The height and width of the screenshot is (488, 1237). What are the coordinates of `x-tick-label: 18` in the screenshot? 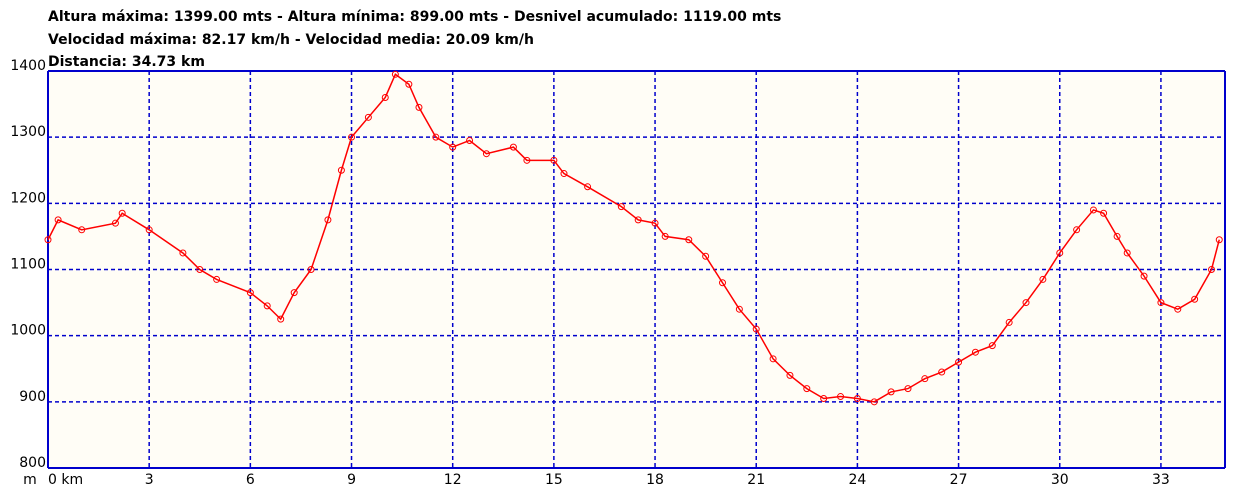 It's located at (655, 480).